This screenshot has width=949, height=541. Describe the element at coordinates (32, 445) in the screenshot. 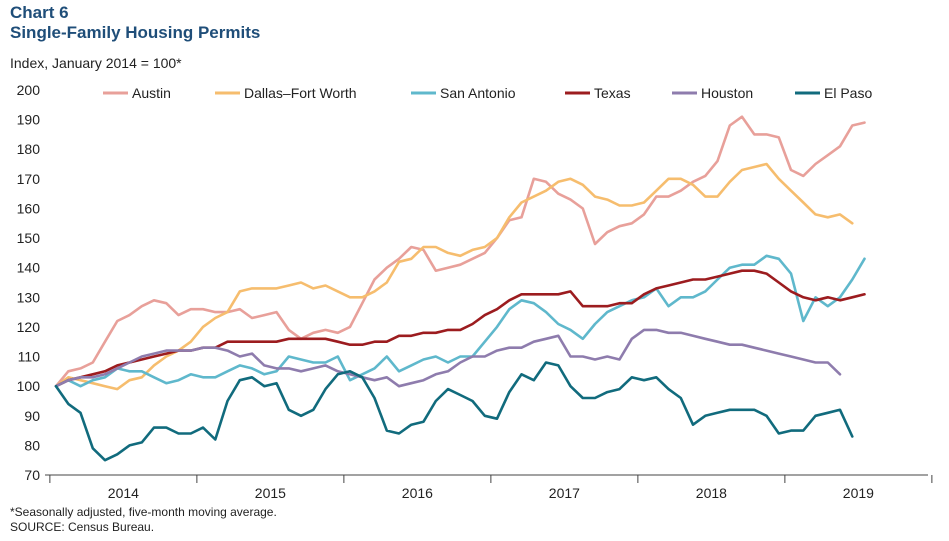

I see `y-tick-label: 80` at that location.